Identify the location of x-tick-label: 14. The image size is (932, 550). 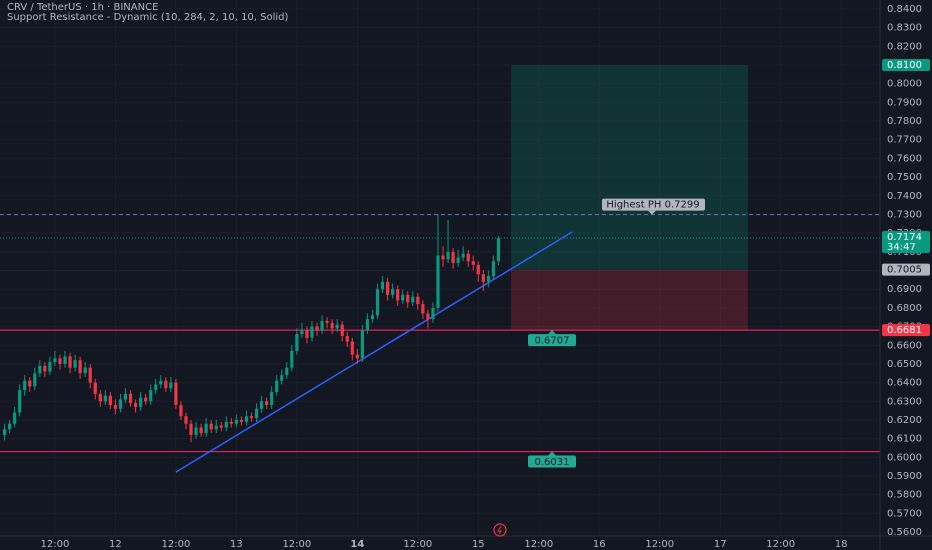
(357, 544).